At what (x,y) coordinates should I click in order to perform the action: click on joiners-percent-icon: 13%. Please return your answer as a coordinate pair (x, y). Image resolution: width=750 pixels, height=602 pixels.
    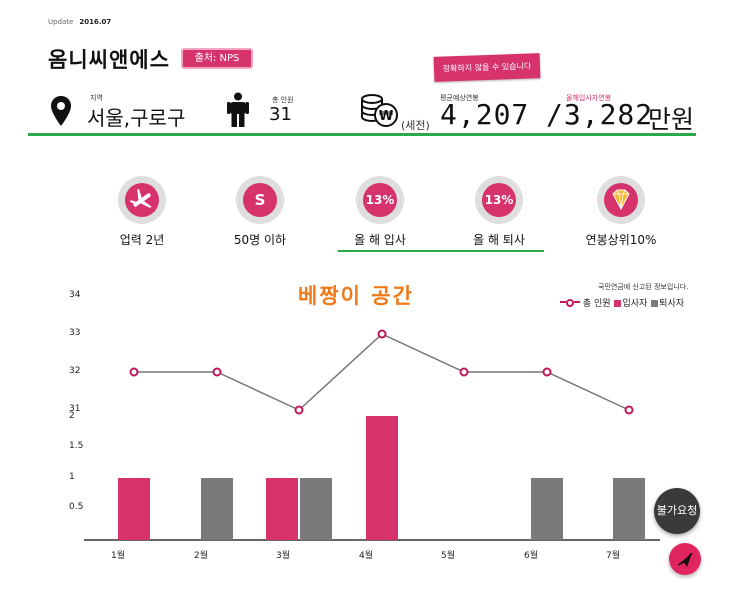
    Looking at the image, I should click on (380, 200).